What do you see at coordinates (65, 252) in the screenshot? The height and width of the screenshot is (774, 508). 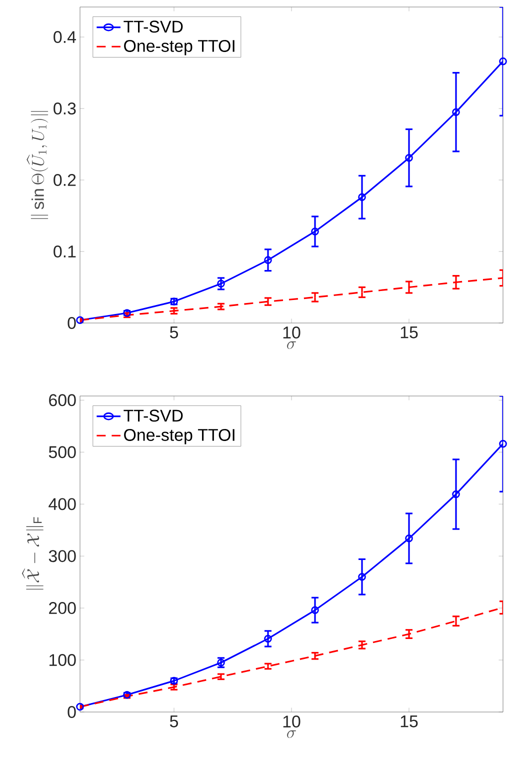 I see `y-tick-label: 0.1` at bounding box center [65, 252].